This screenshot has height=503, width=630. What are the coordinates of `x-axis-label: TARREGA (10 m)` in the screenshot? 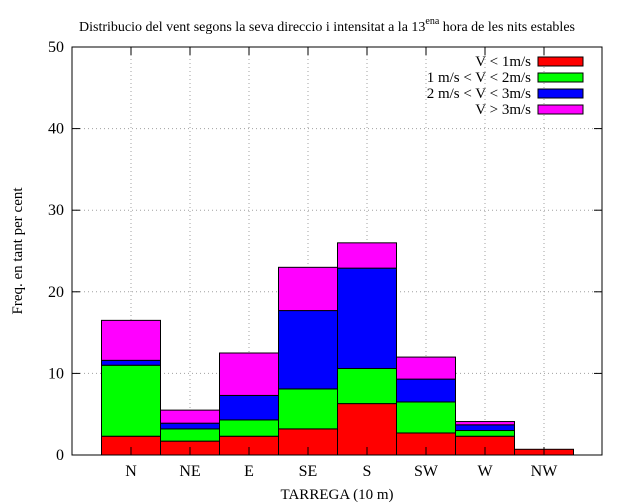 It's located at (337, 495).